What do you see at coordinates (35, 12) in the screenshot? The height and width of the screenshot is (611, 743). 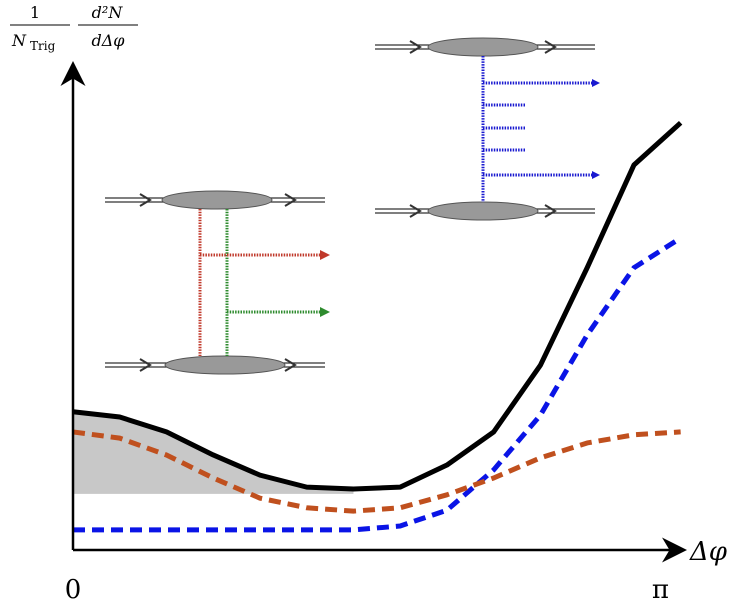 I see `y-label-part: 1` at bounding box center [35, 12].